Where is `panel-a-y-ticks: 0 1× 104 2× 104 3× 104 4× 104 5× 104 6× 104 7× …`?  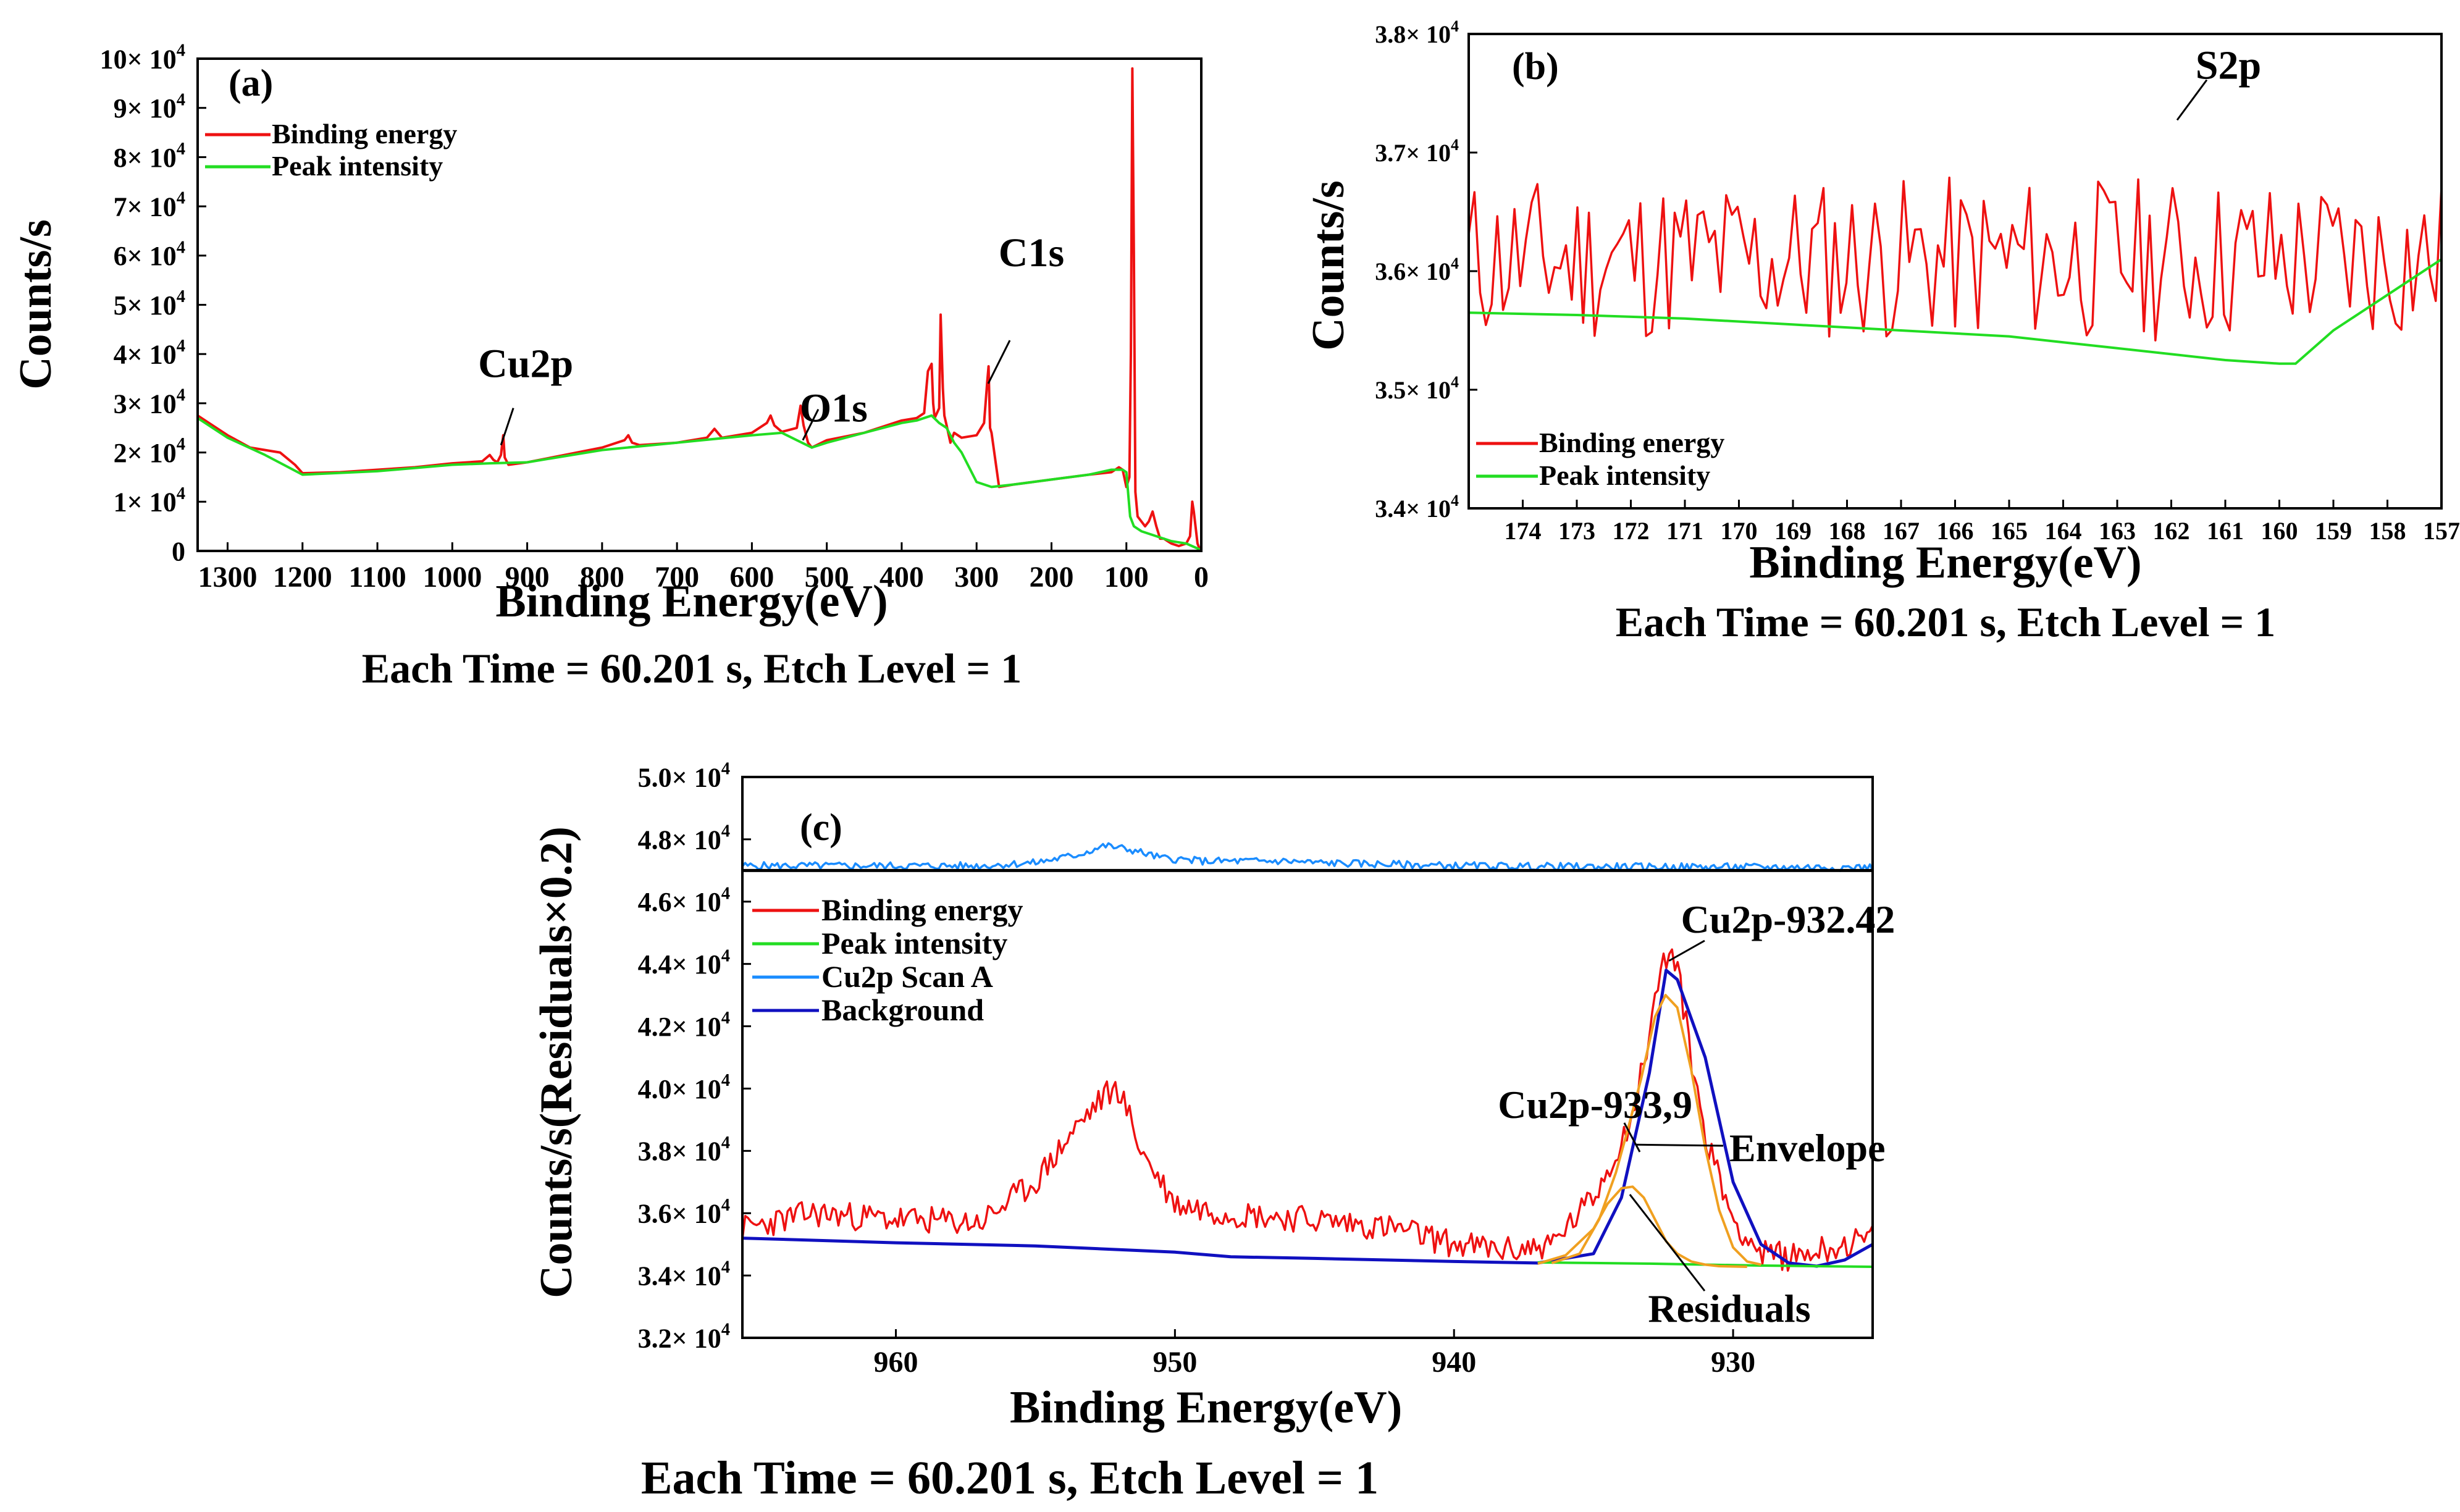 panel-a-y-ticks: 0 1× 104 2× 104 3× 104 4× 104 5× 104 6× 104 7× … is located at coordinates (153, 304).